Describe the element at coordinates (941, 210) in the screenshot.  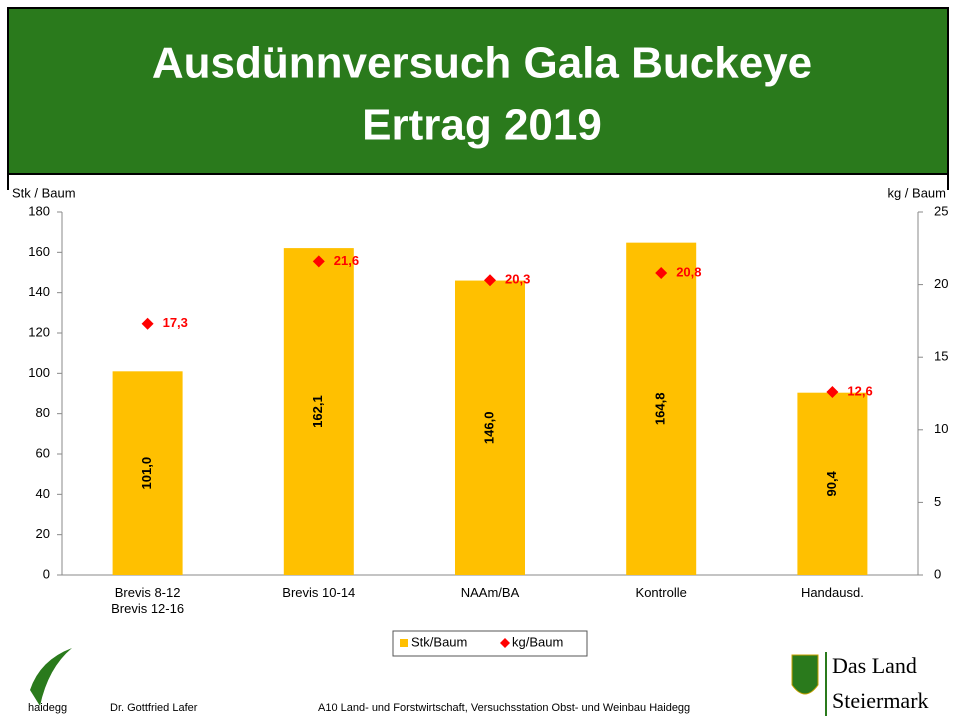
I see `y2-tick-label: 25` at that location.